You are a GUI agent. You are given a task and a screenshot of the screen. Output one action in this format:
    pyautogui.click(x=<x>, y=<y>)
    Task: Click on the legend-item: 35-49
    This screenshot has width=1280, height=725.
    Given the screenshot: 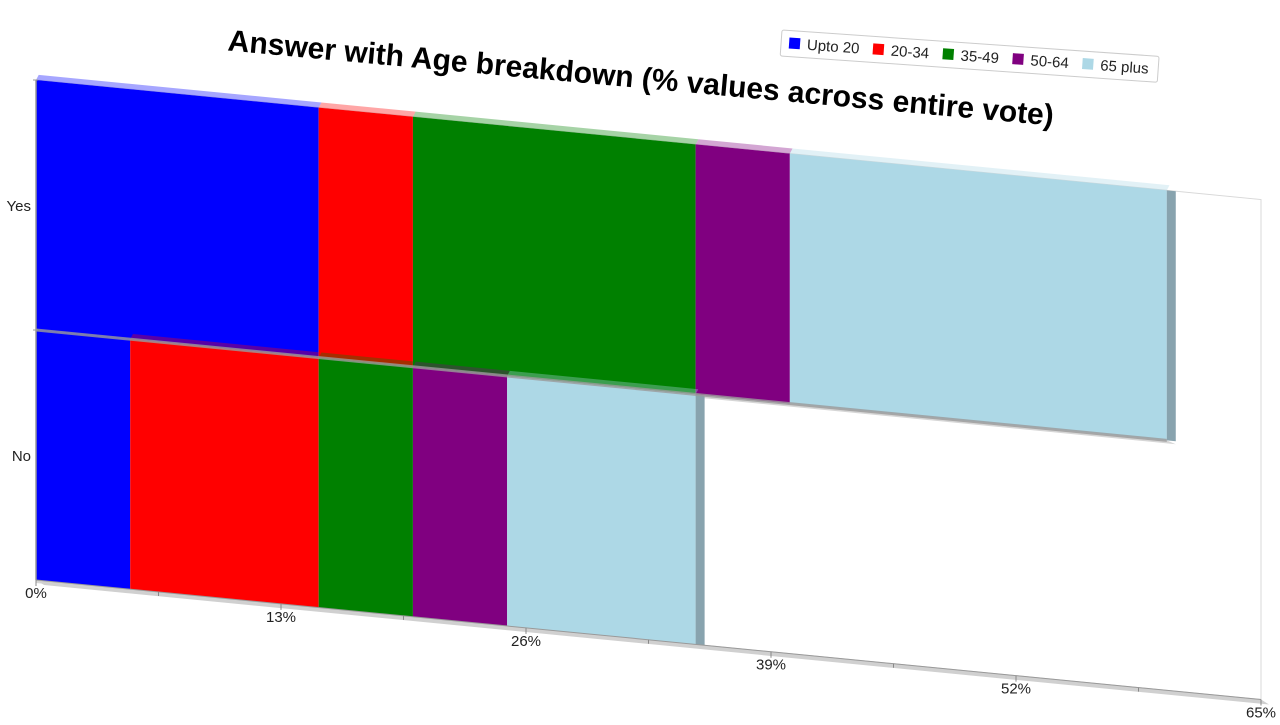 What is the action you would take?
    pyautogui.click(x=970, y=58)
    